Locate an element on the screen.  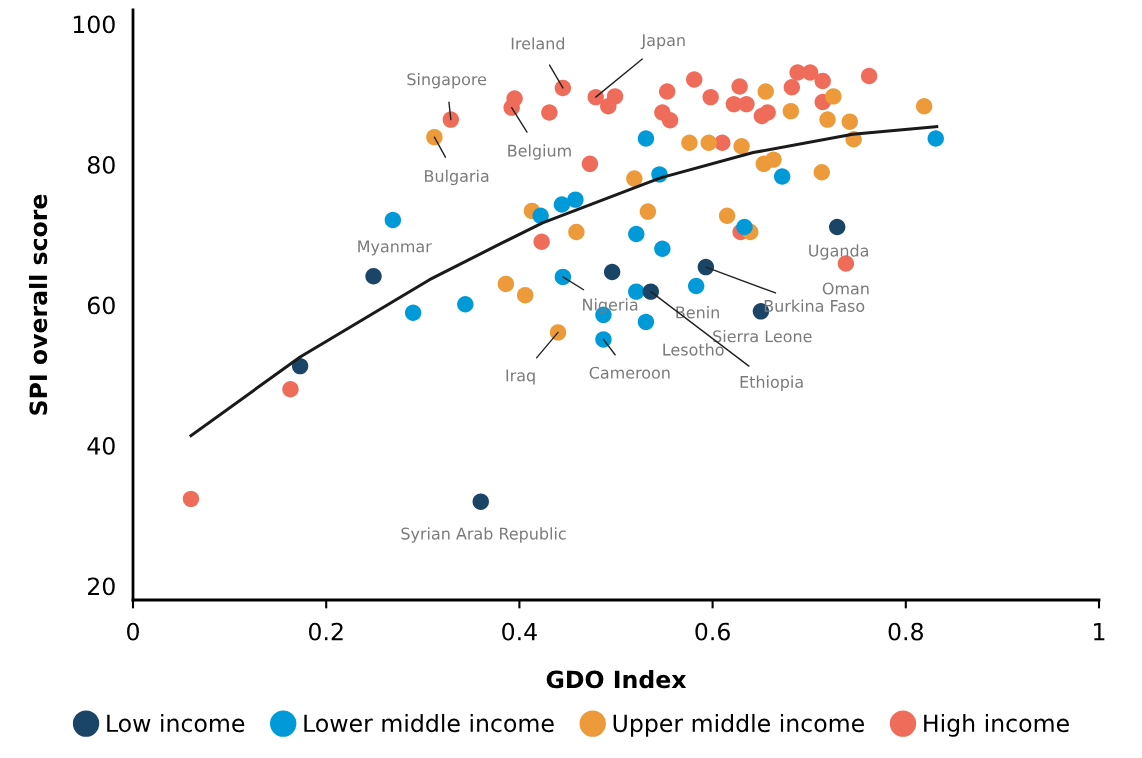
annotation: Iraq is located at coordinates (520, 377).